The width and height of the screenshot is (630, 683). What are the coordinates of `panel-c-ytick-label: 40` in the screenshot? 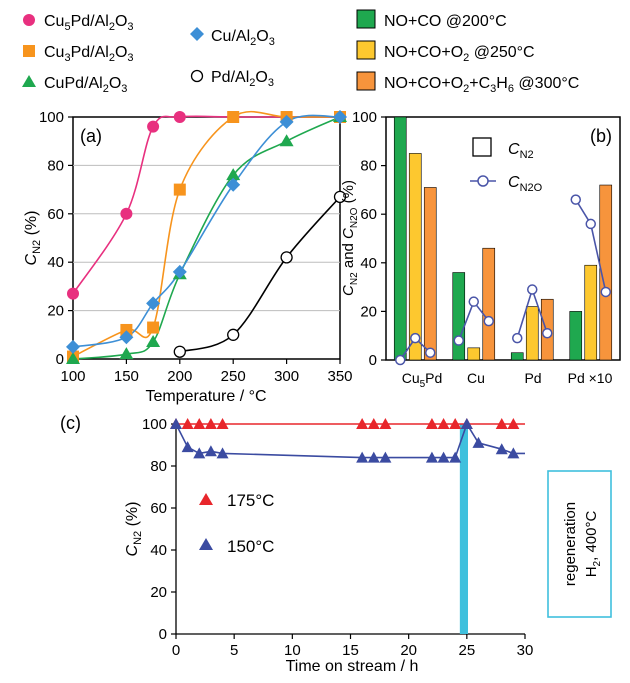 It's located at (158, 550).